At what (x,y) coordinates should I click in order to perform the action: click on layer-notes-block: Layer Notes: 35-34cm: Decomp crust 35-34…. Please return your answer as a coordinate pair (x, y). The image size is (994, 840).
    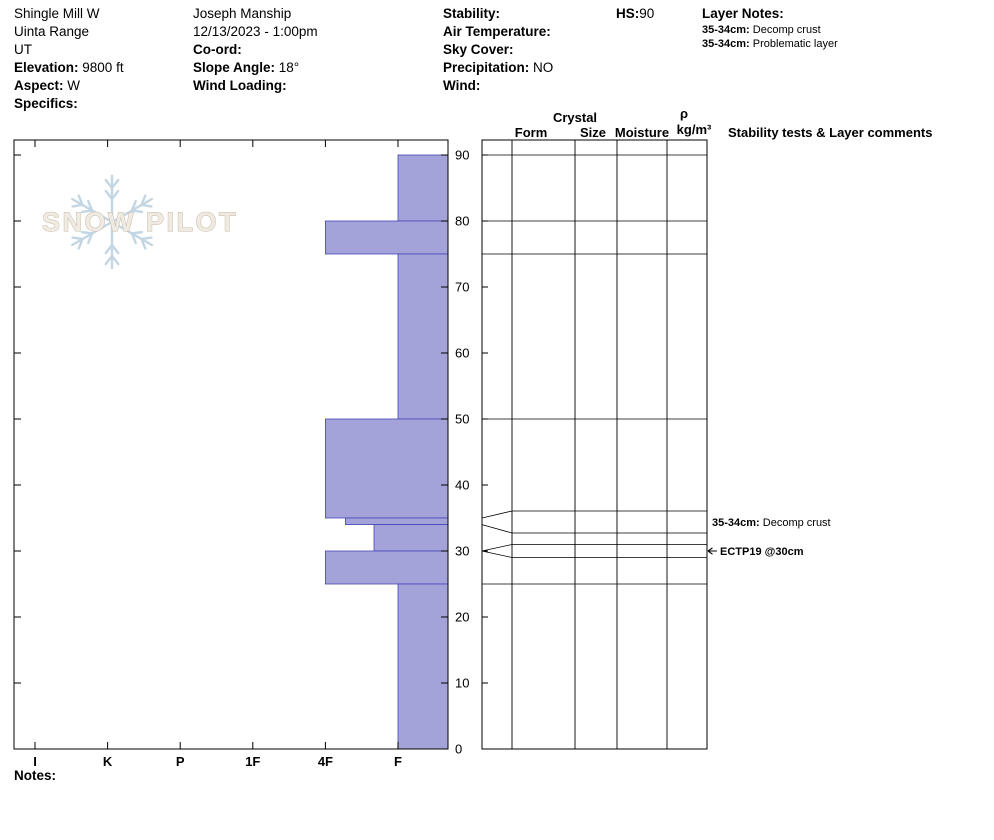
    Looking at the image, I should click on (770, 28).